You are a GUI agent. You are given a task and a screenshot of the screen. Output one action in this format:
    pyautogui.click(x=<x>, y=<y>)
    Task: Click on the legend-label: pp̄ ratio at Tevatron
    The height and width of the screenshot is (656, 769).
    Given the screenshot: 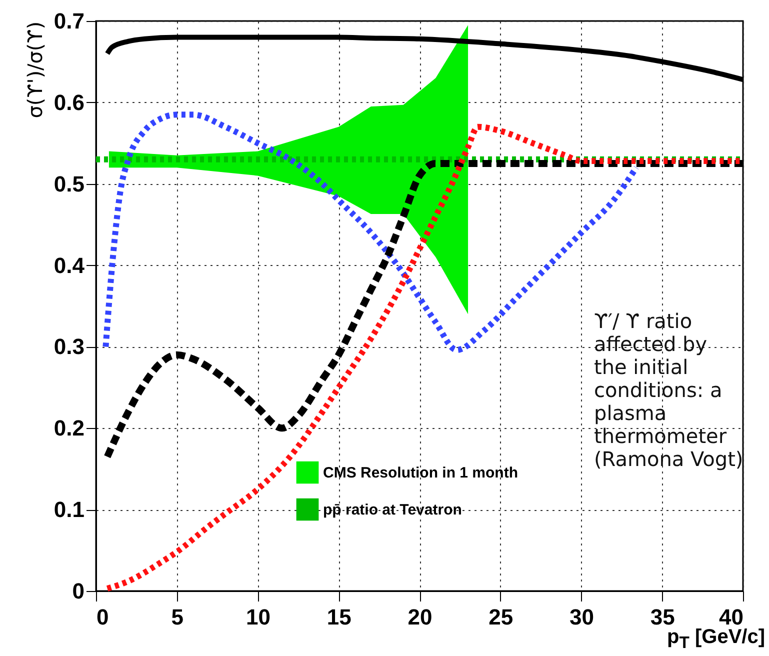 What is the action you would take?
    pyautogui.click(x=392, y=510)
    